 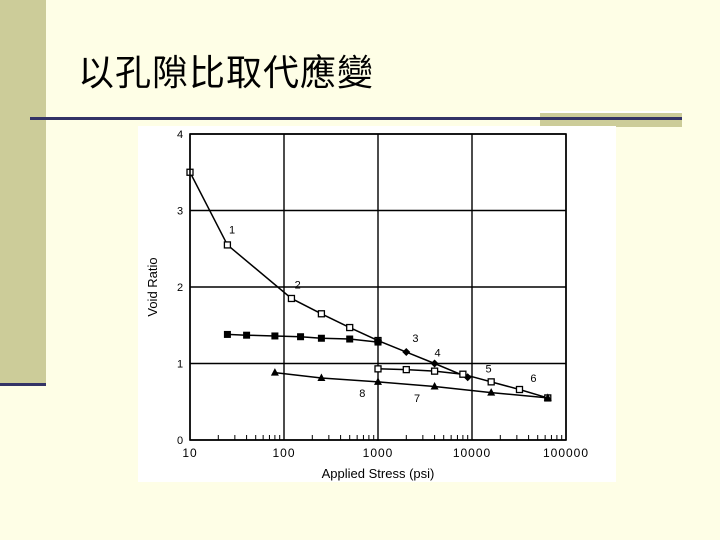 I want to click on curve-number-label: 3, so click(x=415, y=339).